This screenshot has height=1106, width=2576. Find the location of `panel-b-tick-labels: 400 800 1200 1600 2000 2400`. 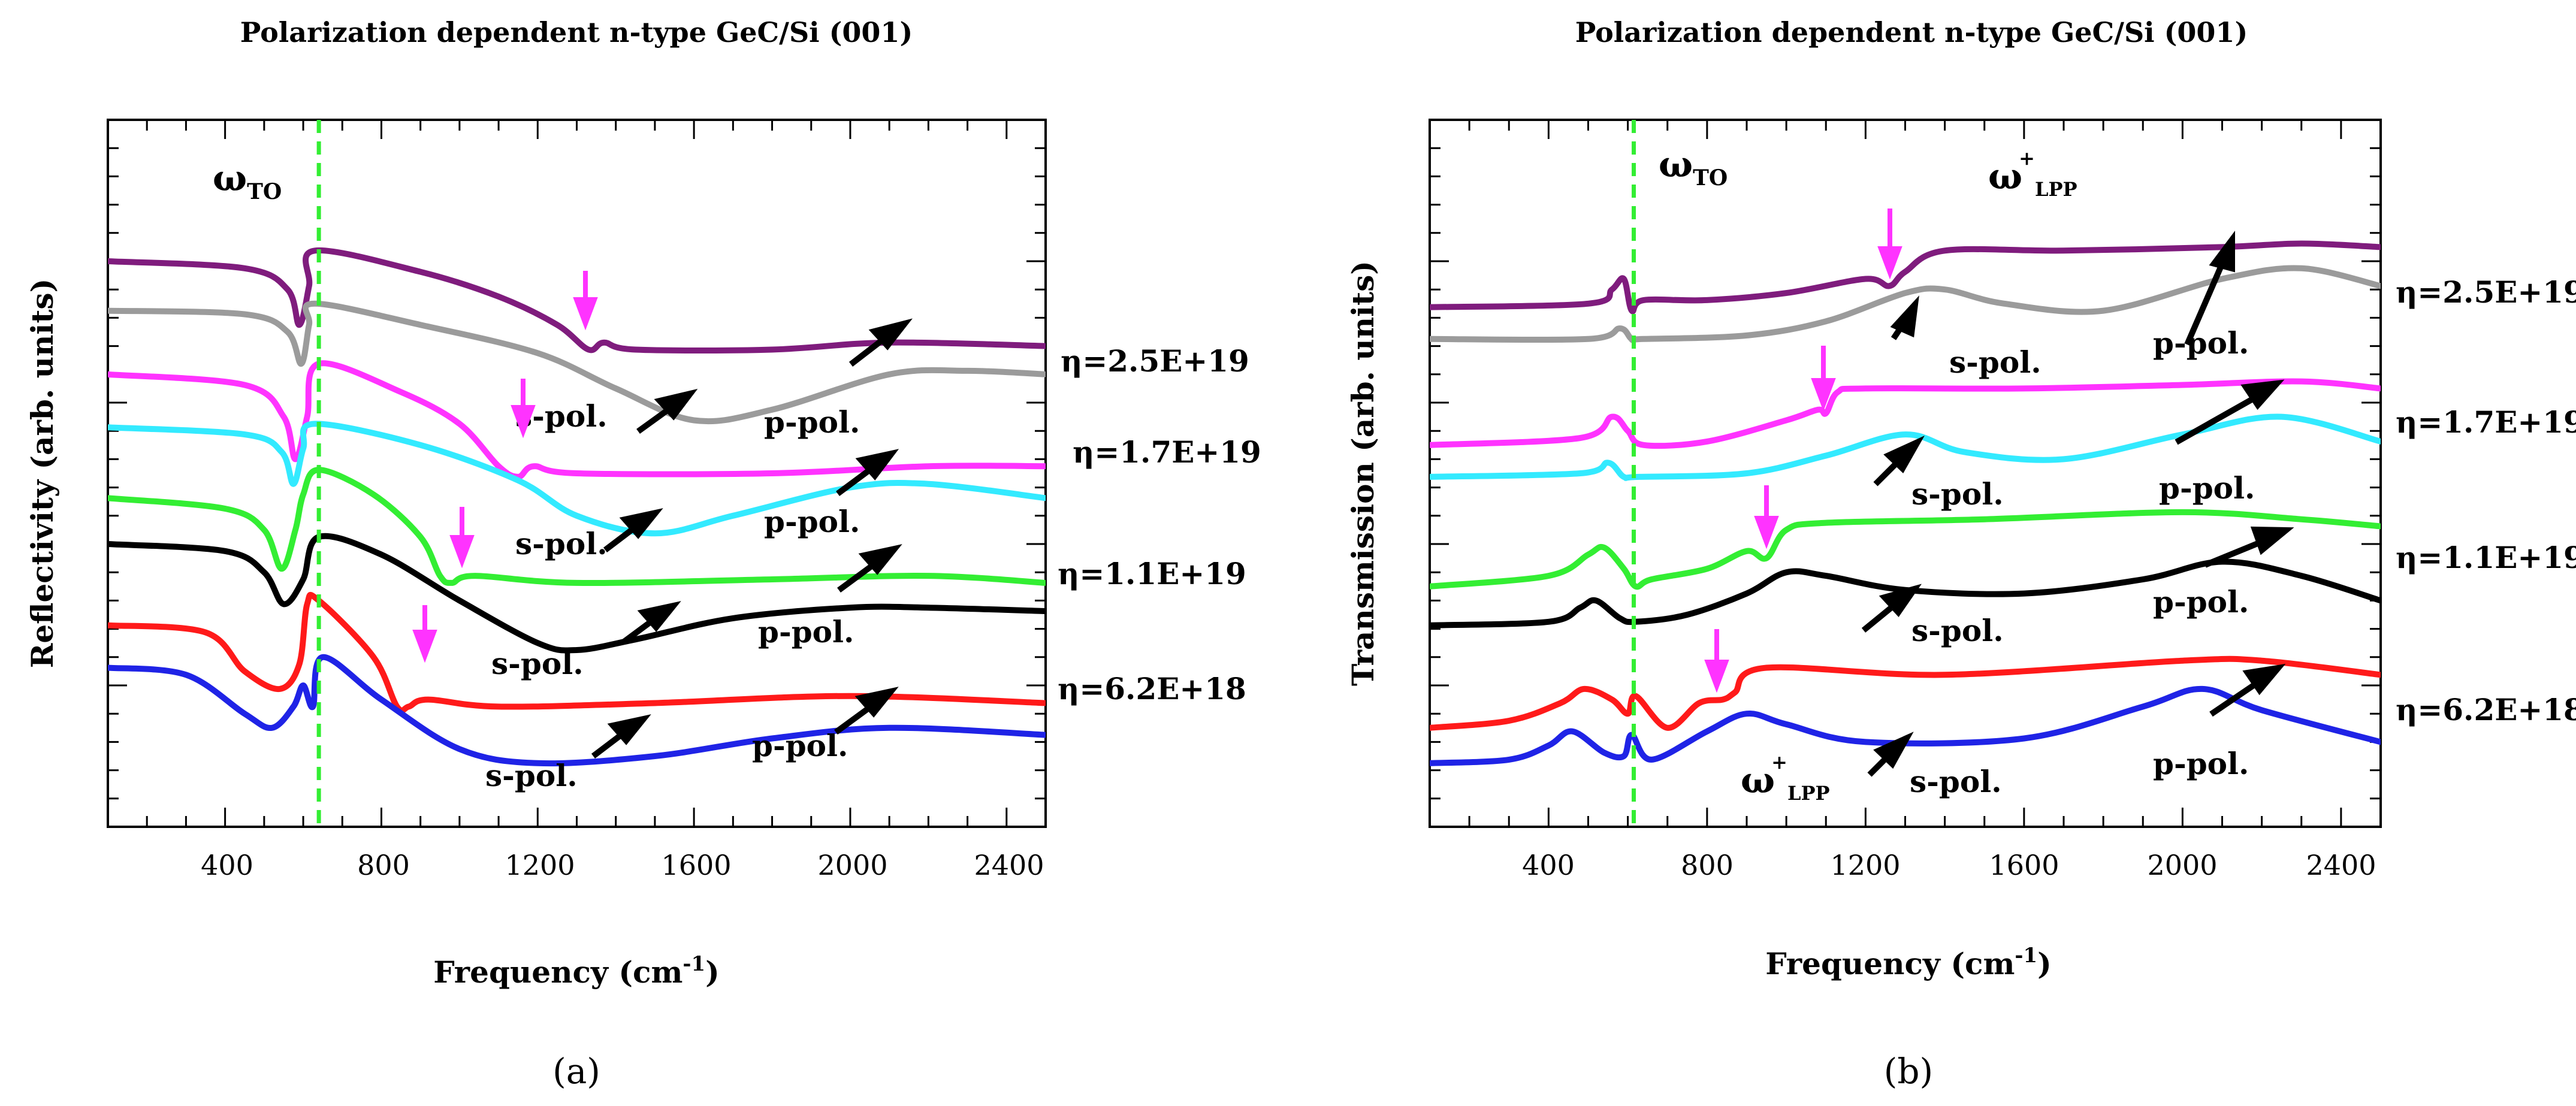

panel-b-tick-labels: 400 800 1200 1600 2000 2400 is located at coordinates (1949, 865).